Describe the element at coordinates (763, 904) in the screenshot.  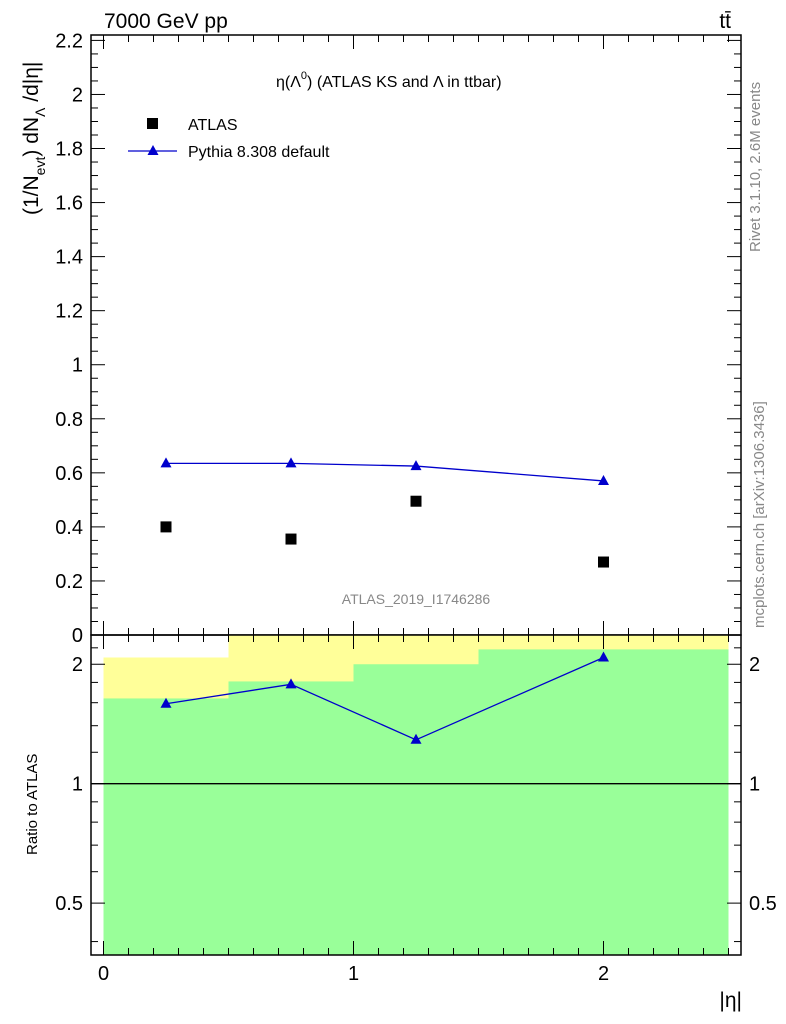
I see `ratio-y-tick-label-right: 0.5` at that location.